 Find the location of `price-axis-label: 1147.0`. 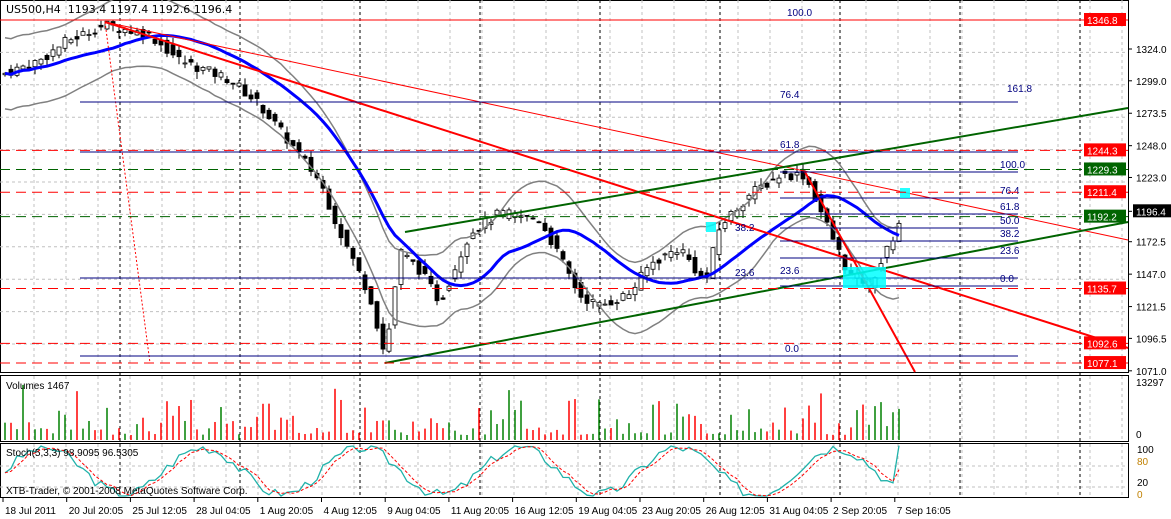

price-axis-label: 1147.0 is located at coordinates (1151, 275).